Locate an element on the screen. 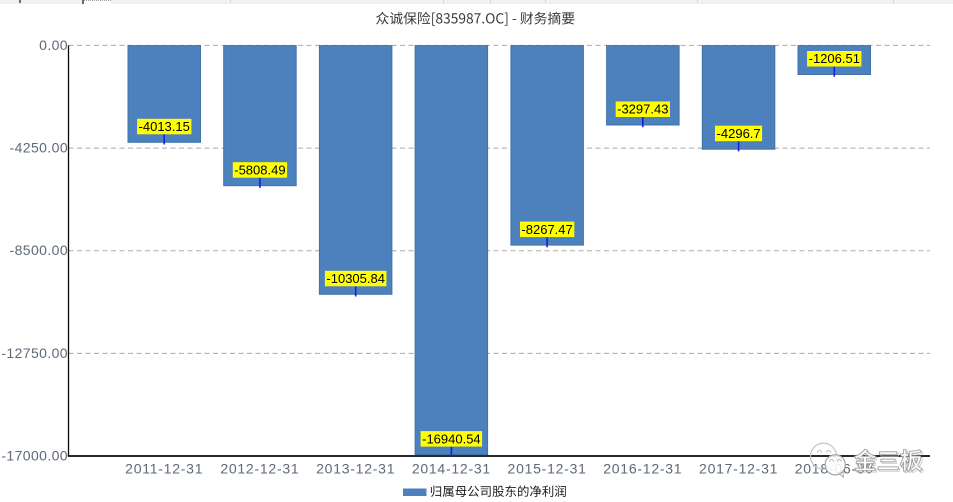 This screenshot has width=953, height=502. svg-text: -4250.00 is located at coordinates (39, 148).